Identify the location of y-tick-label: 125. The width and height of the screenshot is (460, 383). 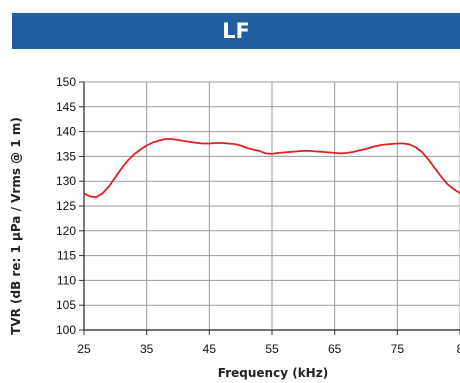
(66, 206).